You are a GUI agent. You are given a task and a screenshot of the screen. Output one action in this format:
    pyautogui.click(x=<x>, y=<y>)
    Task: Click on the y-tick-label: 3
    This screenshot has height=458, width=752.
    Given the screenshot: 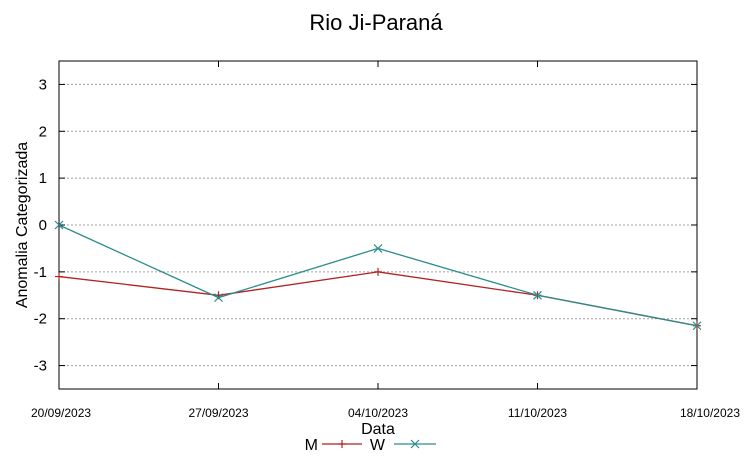 What is the action you would take?
    pyautogui.click(x=43, y=84)
    